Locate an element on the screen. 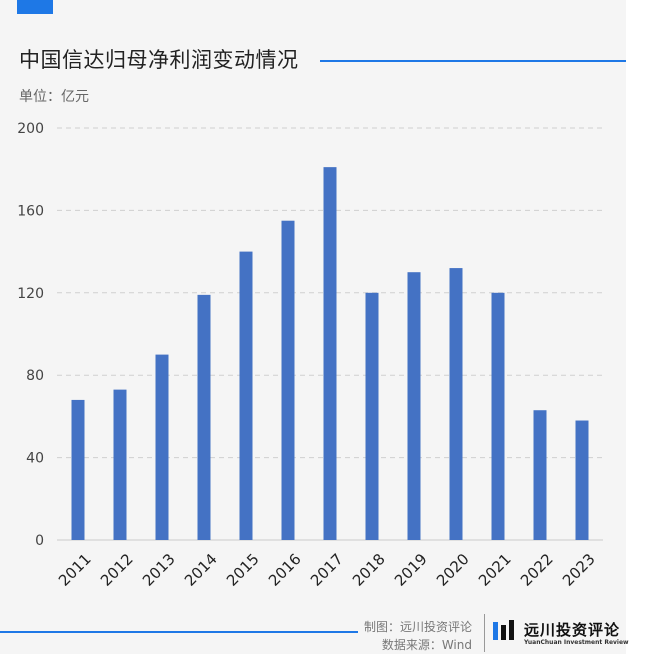 The height and width of the screenshot is (654, 652). x-tick-label: 2016 is located at coordinates (285, 570).